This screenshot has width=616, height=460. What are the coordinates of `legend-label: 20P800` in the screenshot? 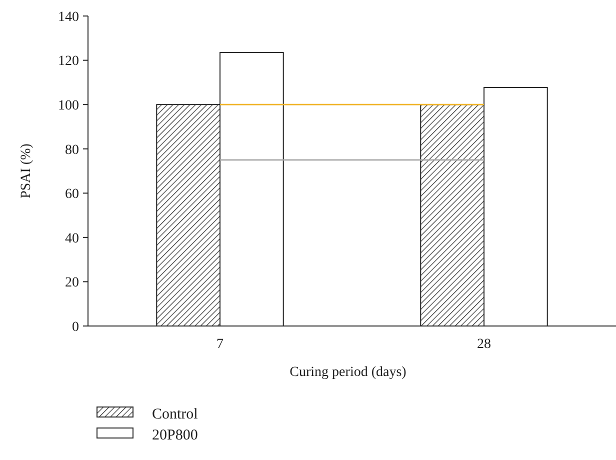 It's located at (175, 435).